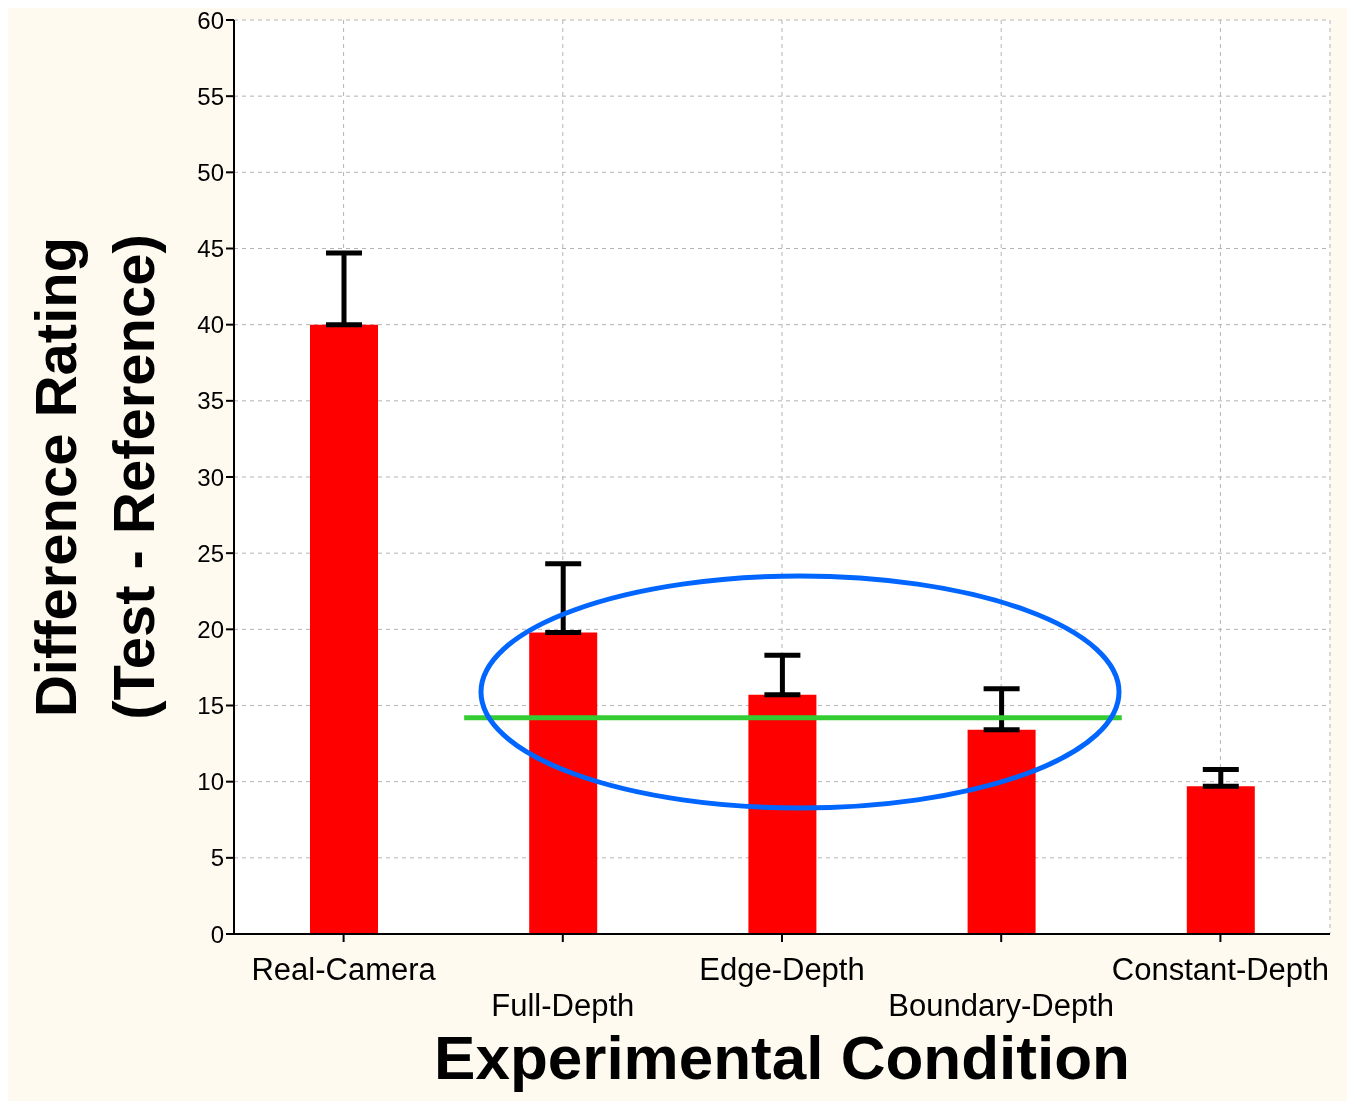 The height and width of the screenshot is (1109, 1355). I want to click on x-tick-label: Constant-Depth, so click(1220, 970).